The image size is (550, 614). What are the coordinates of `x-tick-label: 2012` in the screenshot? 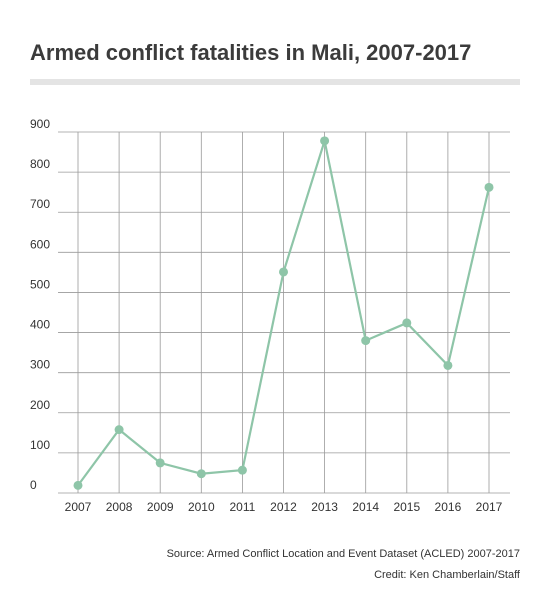 It's located at (283, 507).